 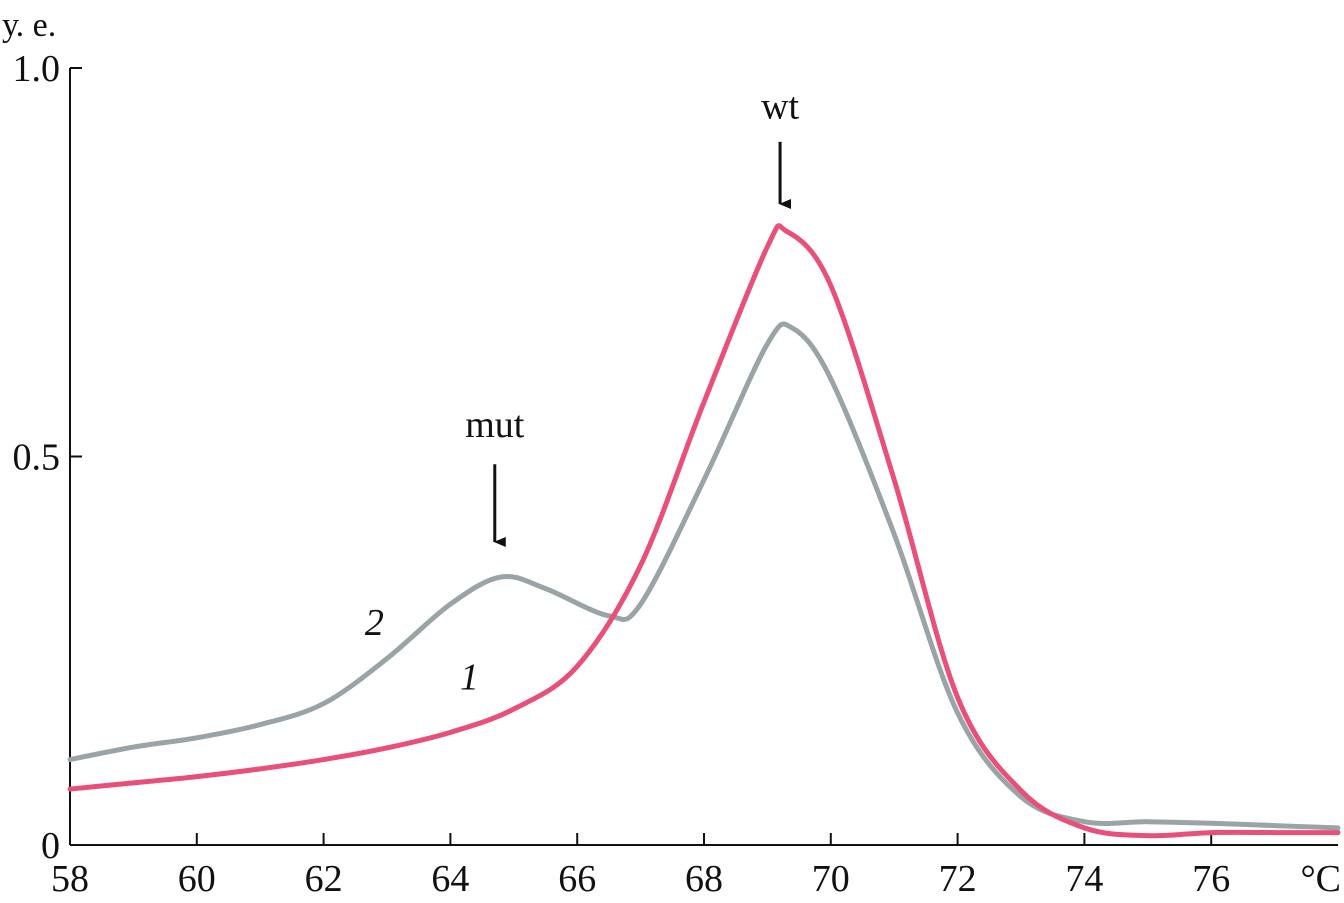 What do you see at coordinates (780, 107) in the screenshot?
I see `annotation-label-wt: wt` at bounding box center [780, 107].